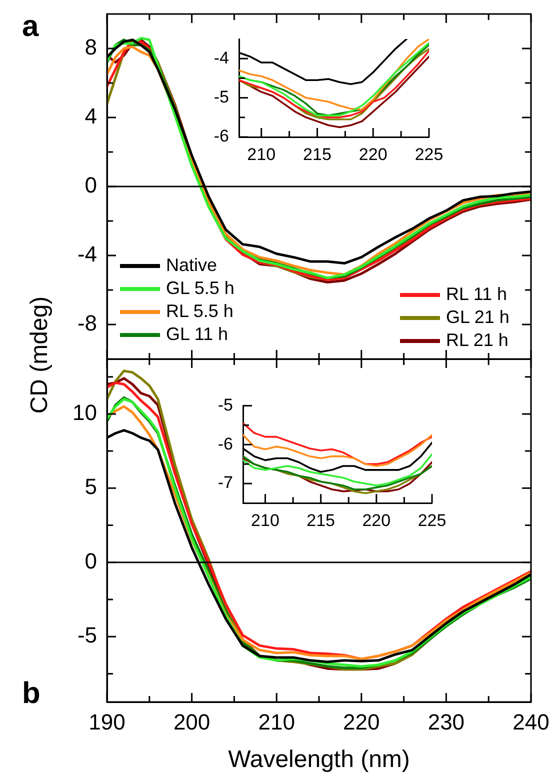  What do you see at coordinates (90, 47) in the screenshot?
I see `y-tick-label: 8` at bounding box center [90, 47].